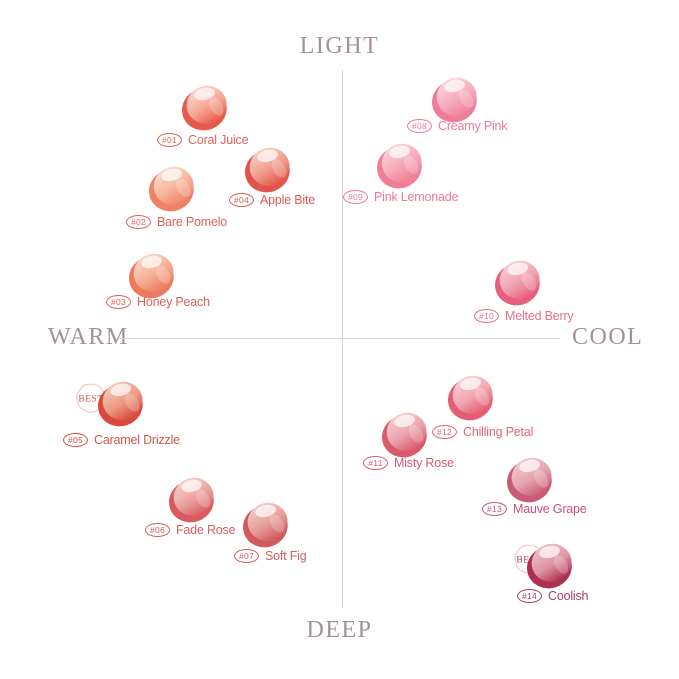 This screenshot has height=679, width=679. I want to click on axis-label-warm: WARM, so click(88, 337).